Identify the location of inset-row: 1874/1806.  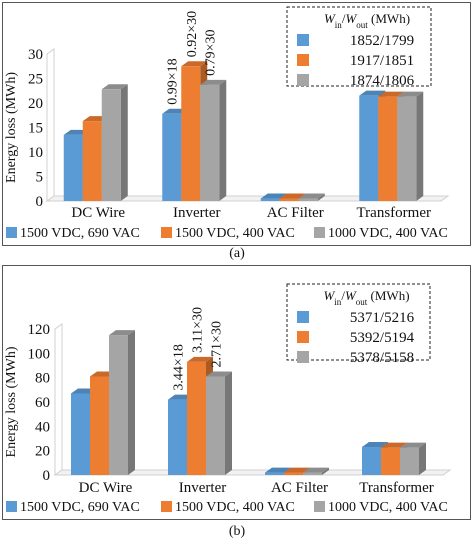
(382, 81).